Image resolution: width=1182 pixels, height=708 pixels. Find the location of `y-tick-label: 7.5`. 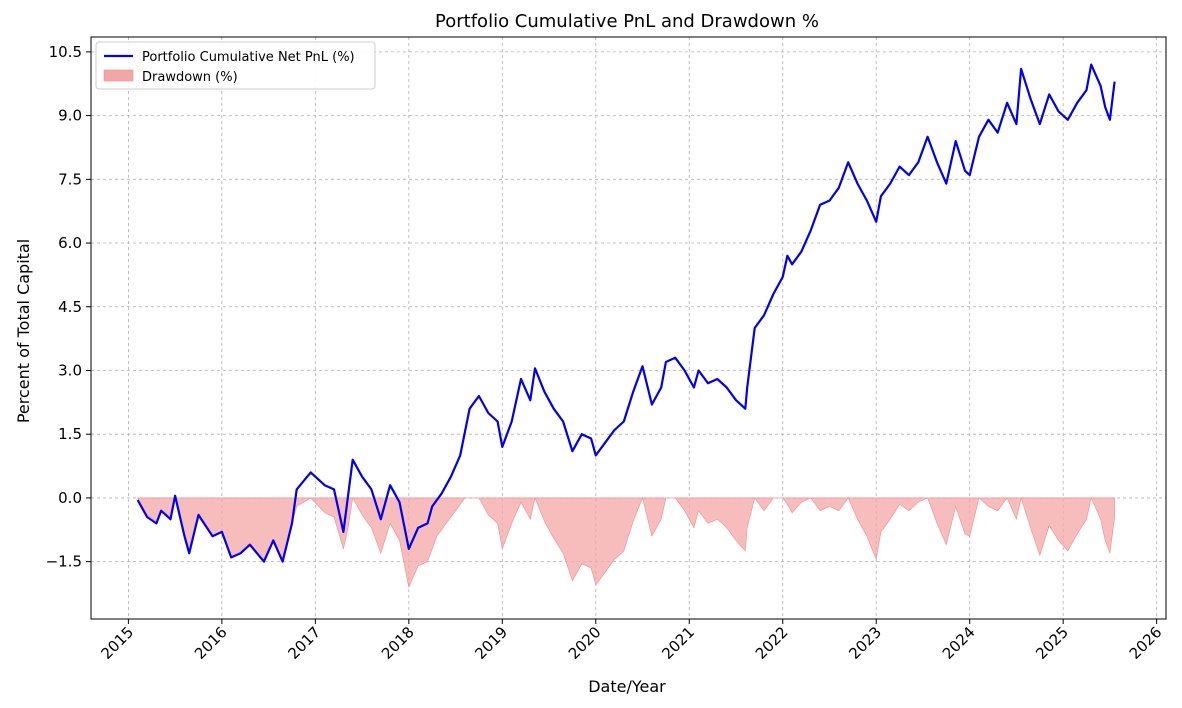

y-tick-label: 7.5 is located at coordinates (70, 179).